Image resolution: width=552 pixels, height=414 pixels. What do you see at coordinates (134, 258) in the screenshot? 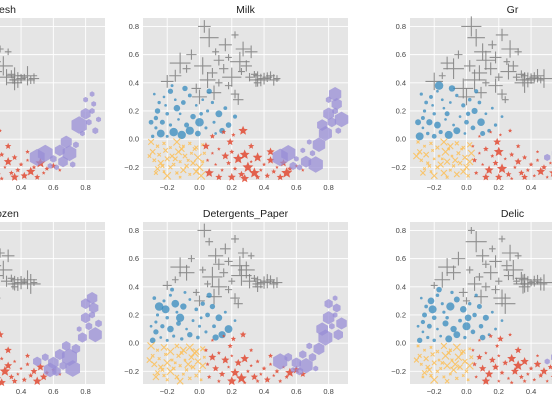
I see `y-tick-label: 0.6` at bounding box center [134, 258].